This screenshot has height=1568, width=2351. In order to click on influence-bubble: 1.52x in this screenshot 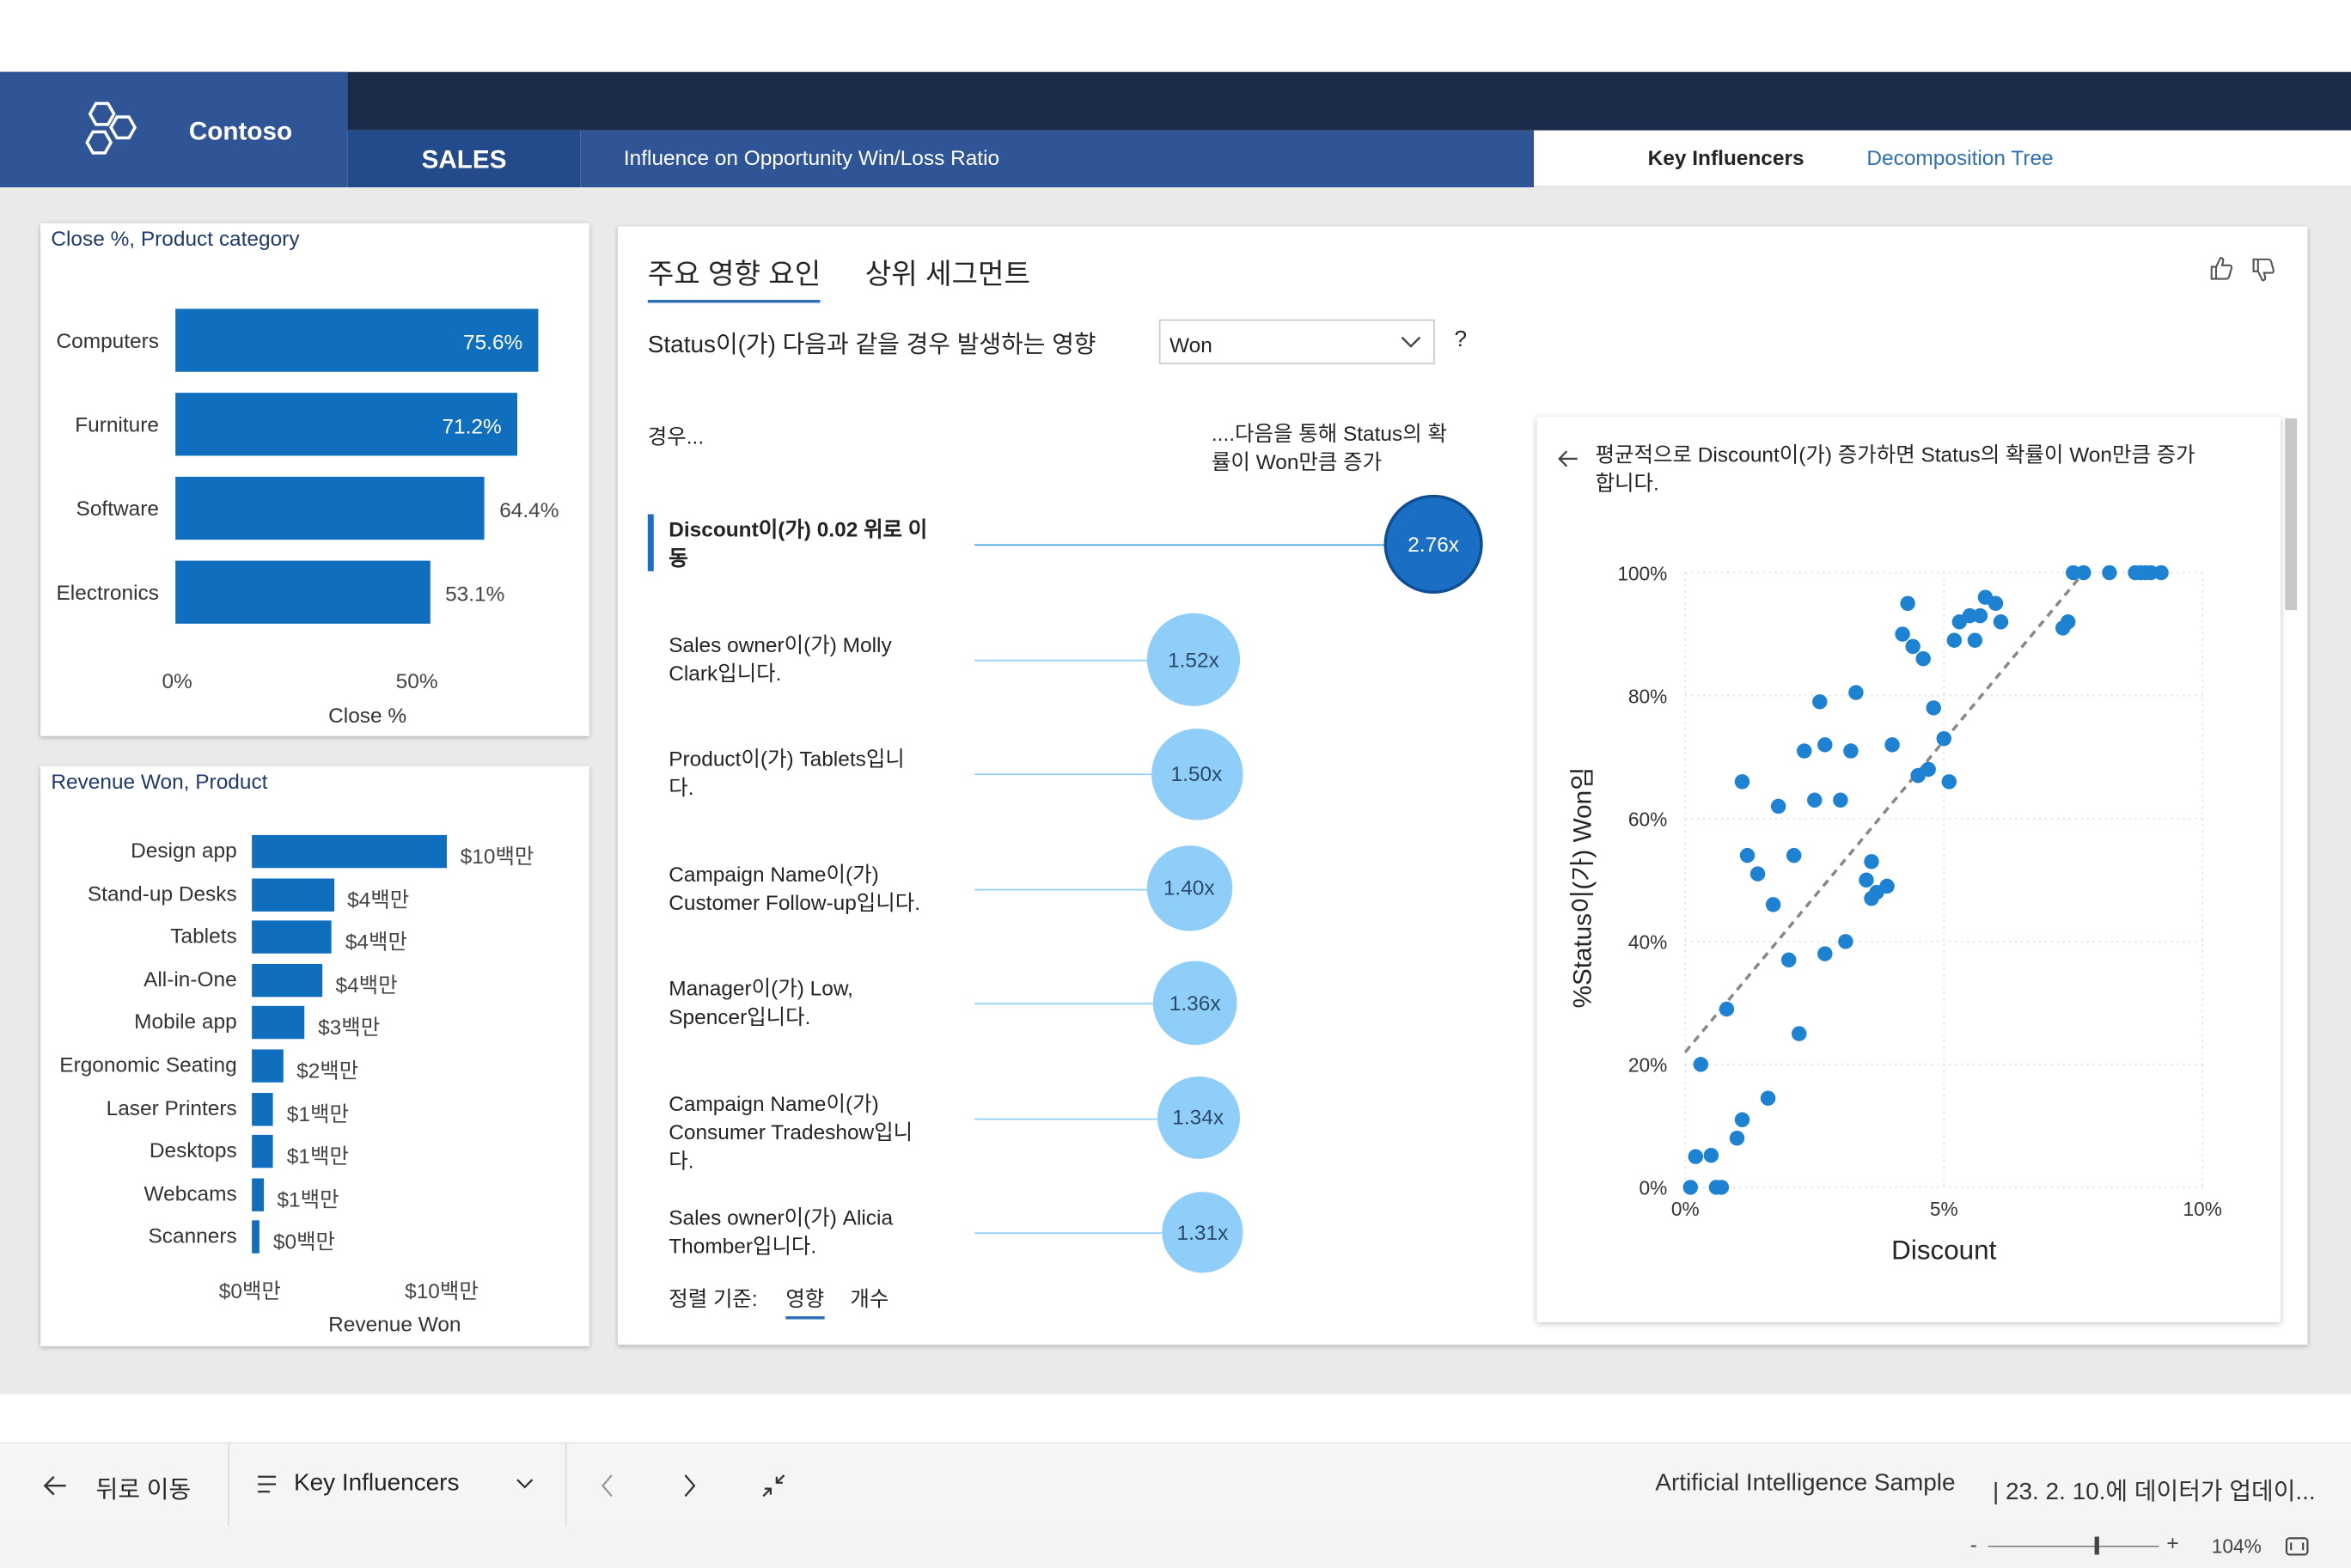, I will do `click(1193, 658)`.